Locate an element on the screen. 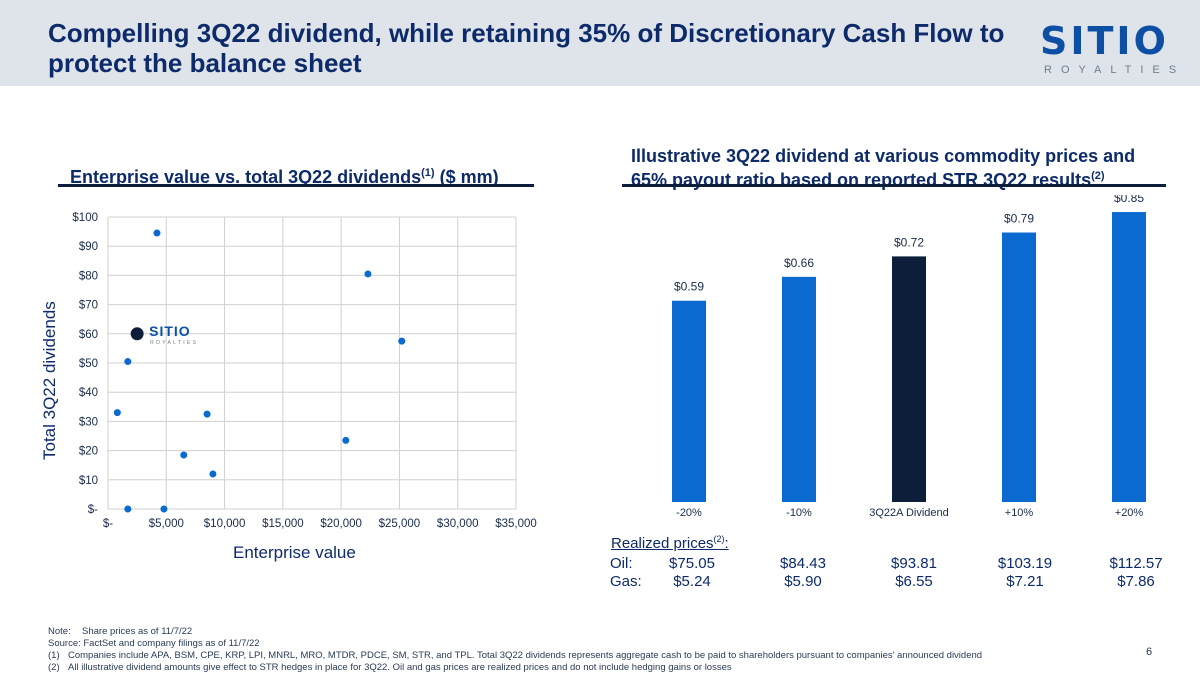  sitio-highlight-point is located at coordinates (137, 334).